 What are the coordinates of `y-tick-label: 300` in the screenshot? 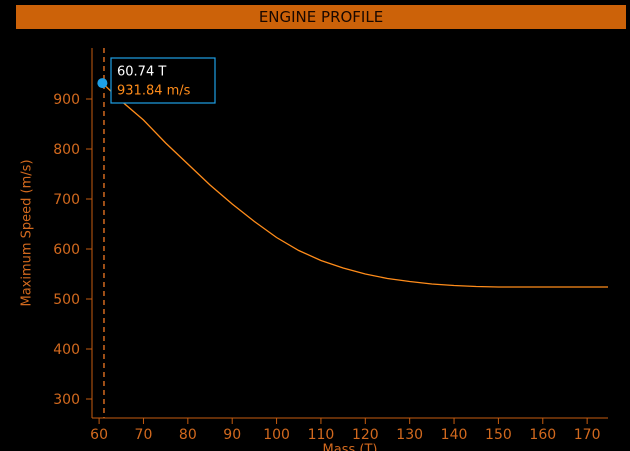 It's located at (66, 400).